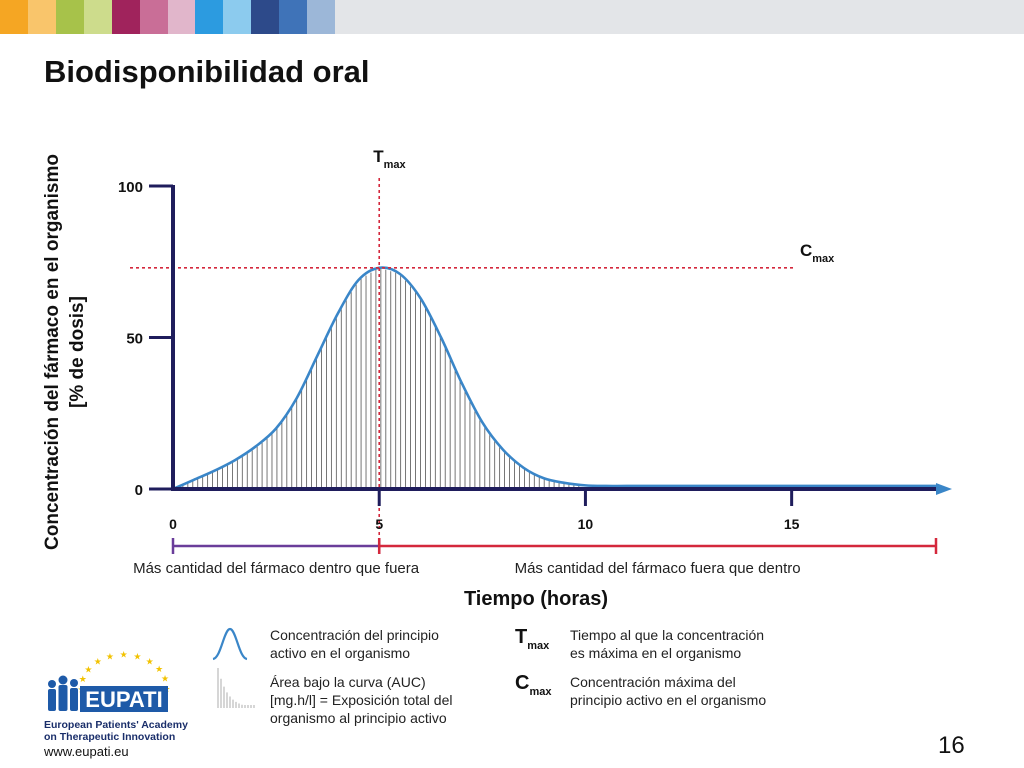 Image resolution: width=1024 pixels, height=768 pixels. I want to click on x-tick-label: 0, so click(173, 524).